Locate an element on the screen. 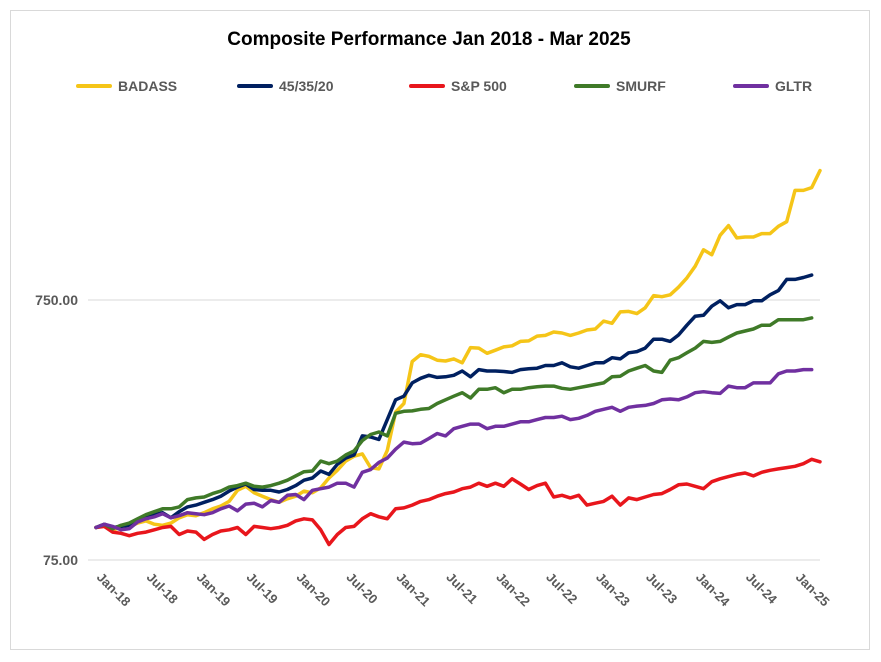  x-tick-label: Jul-22 is located at coordinates (561, 588).